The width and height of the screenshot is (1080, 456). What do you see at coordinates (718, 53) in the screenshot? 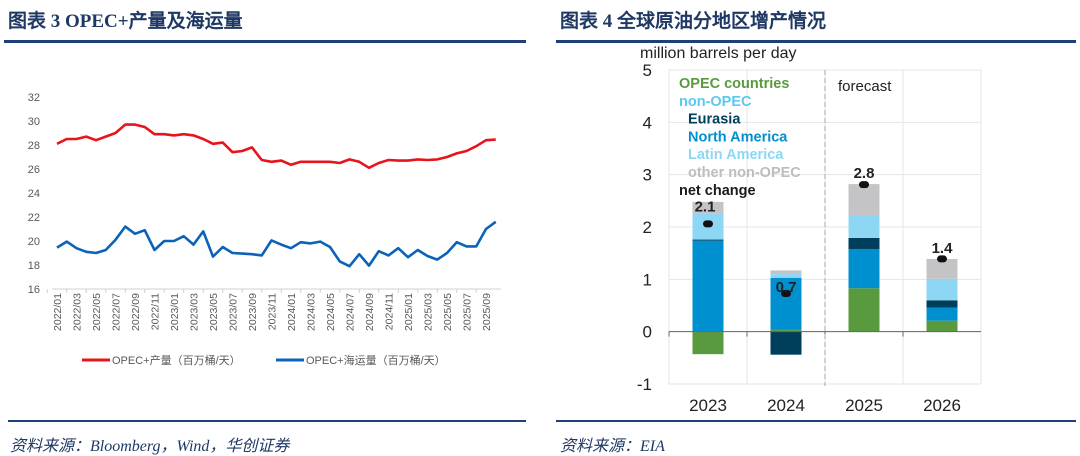
I see `y-axis-label: million barrels per day` at bounding box center [718, 53].